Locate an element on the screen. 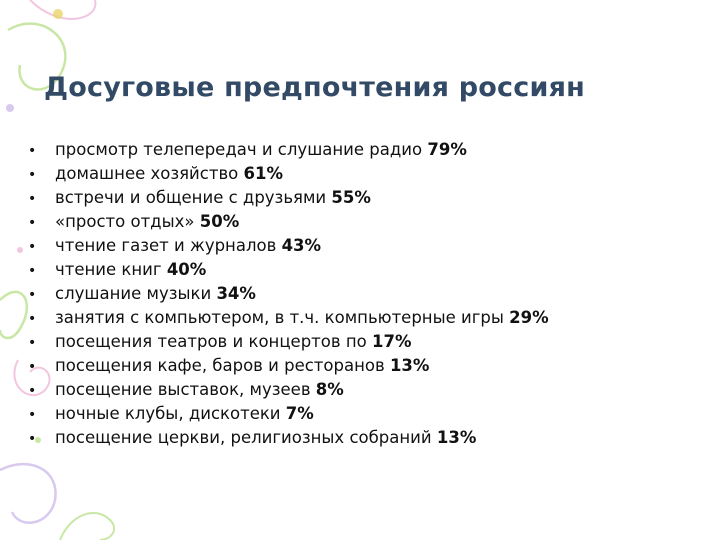 The width and height of the screenshot is (720, 540). list-item: • посещения театров и концертов по 17% is located at coordinates (368, 344).